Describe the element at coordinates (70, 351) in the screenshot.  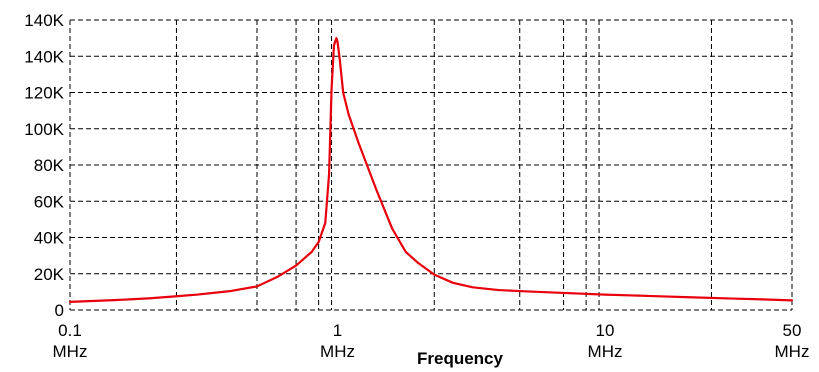
I see `x-tick-unit-0: MHz` at that location.